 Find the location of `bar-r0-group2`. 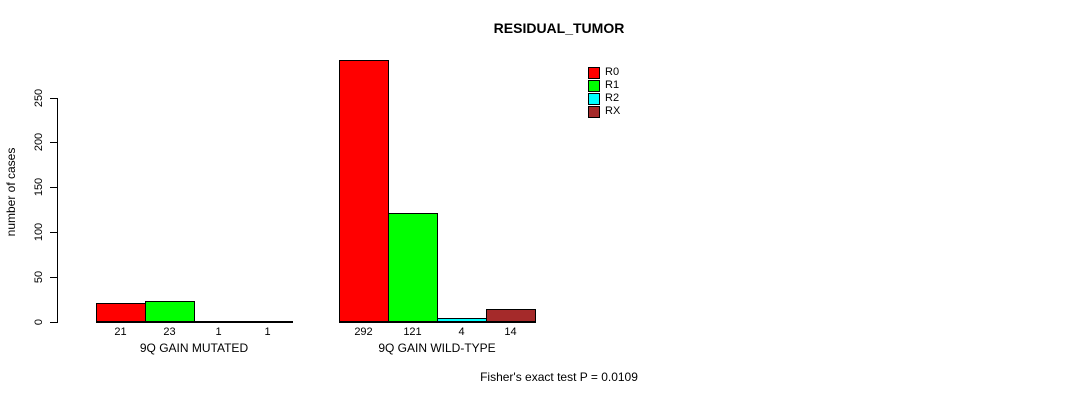

bar-r0-group2 is located at coordinates (364, 191).